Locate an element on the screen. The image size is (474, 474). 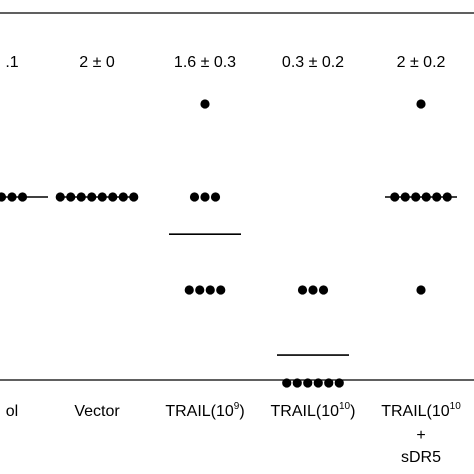
stat-label: 2 ± 0 is located at coordinates (97, 62).